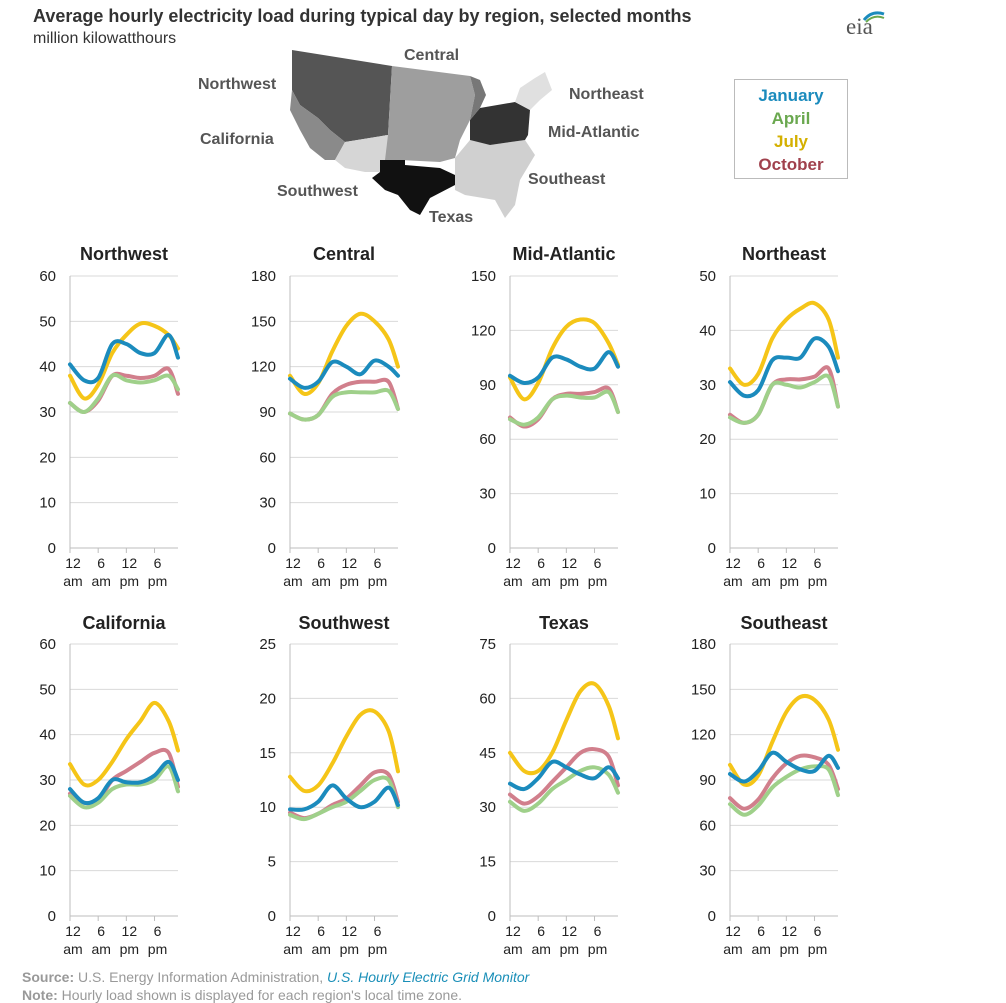  I want to click on map-region-southwest, so click(361, 153).